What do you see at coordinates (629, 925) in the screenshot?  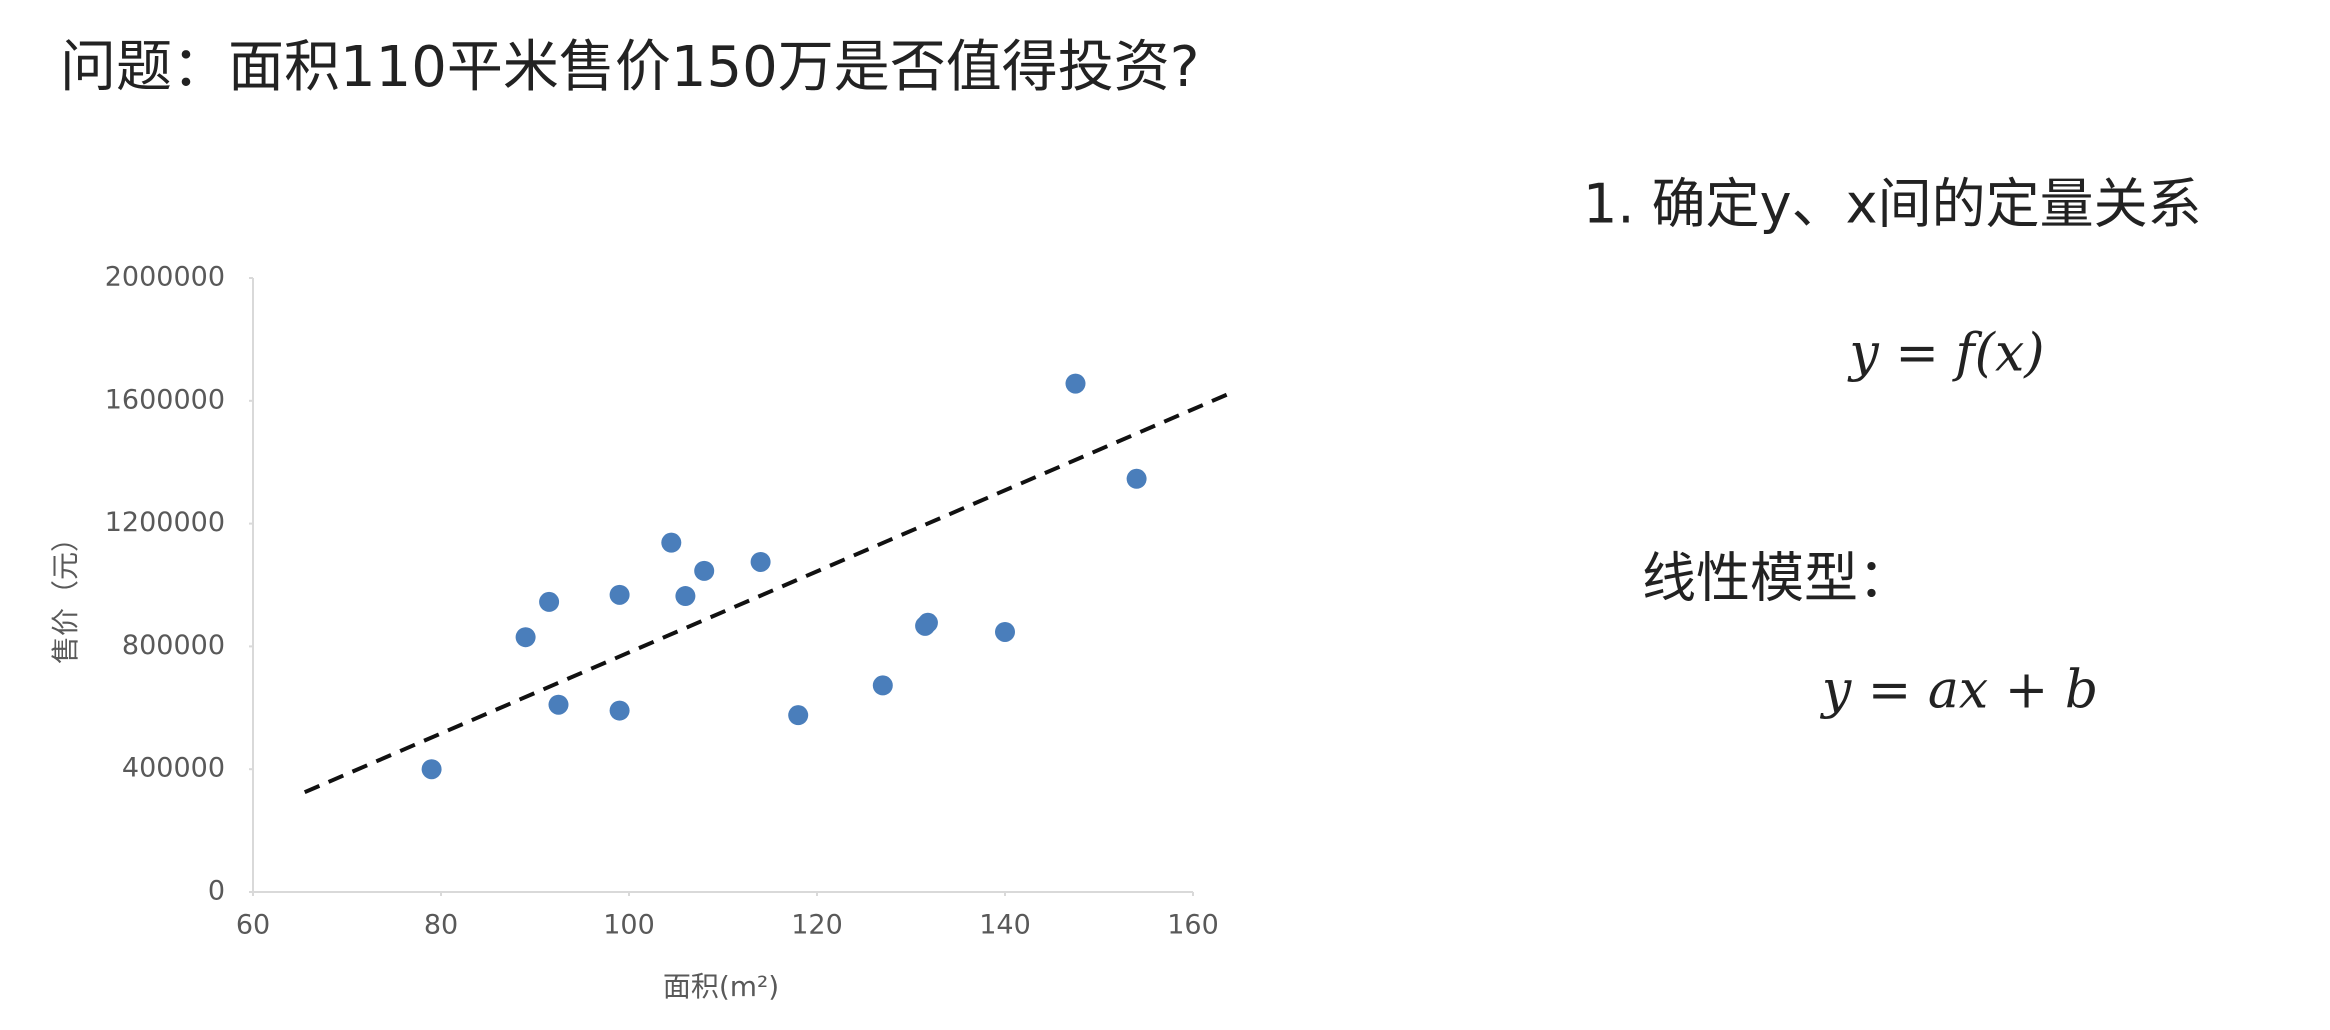 I see `x-tick-label: 100` at bounding box center [629, 925].